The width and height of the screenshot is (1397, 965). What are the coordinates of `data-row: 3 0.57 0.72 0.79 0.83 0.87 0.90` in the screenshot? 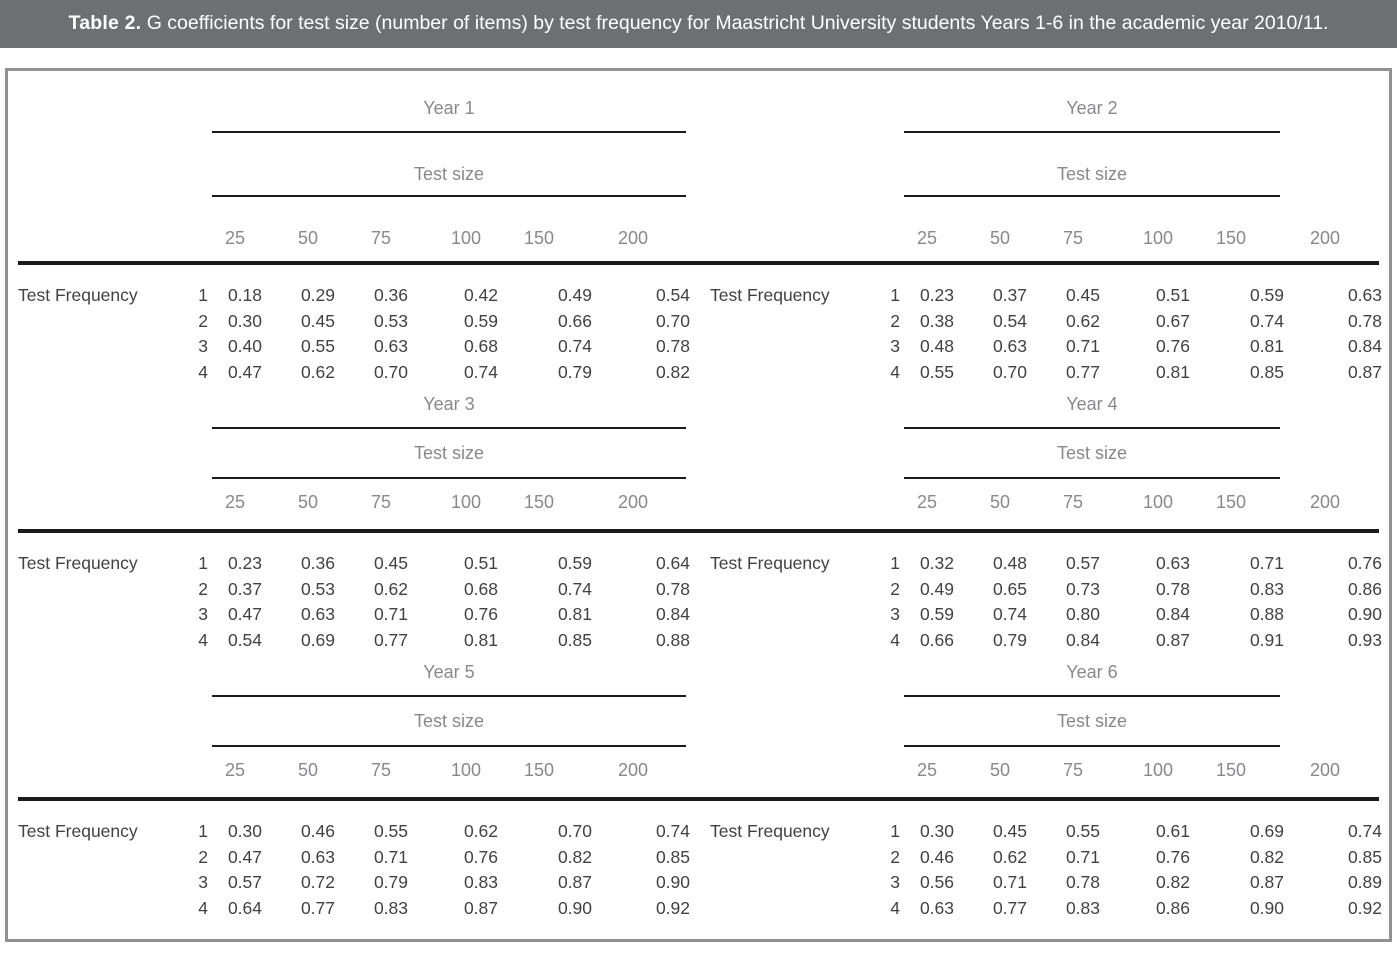 It's located at (354, 883).